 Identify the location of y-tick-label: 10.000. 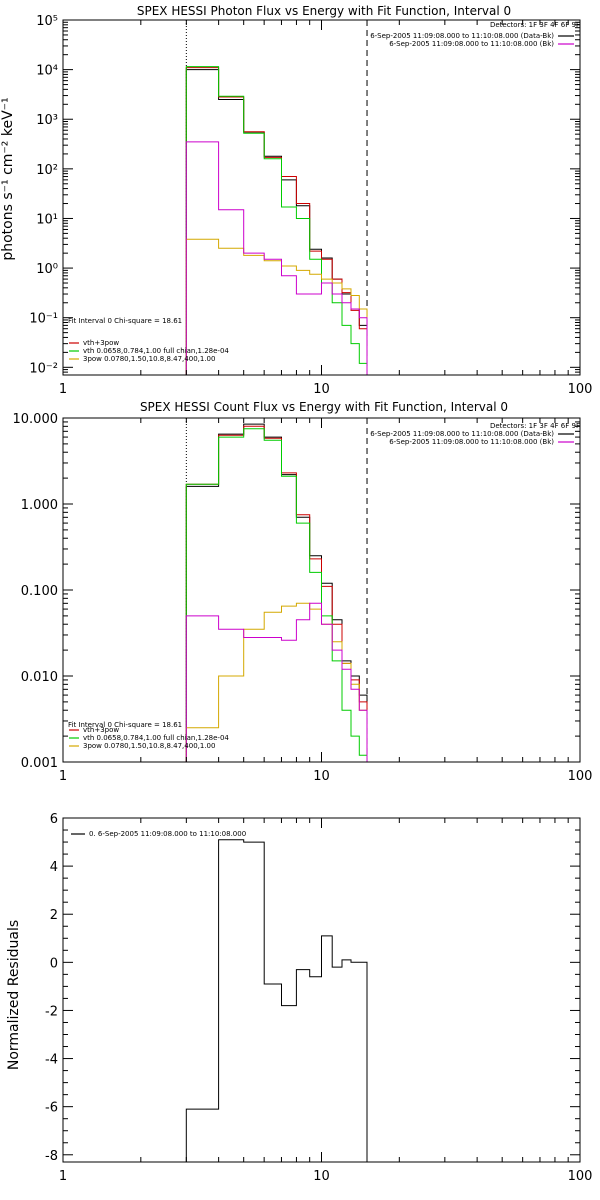
(36, 419).